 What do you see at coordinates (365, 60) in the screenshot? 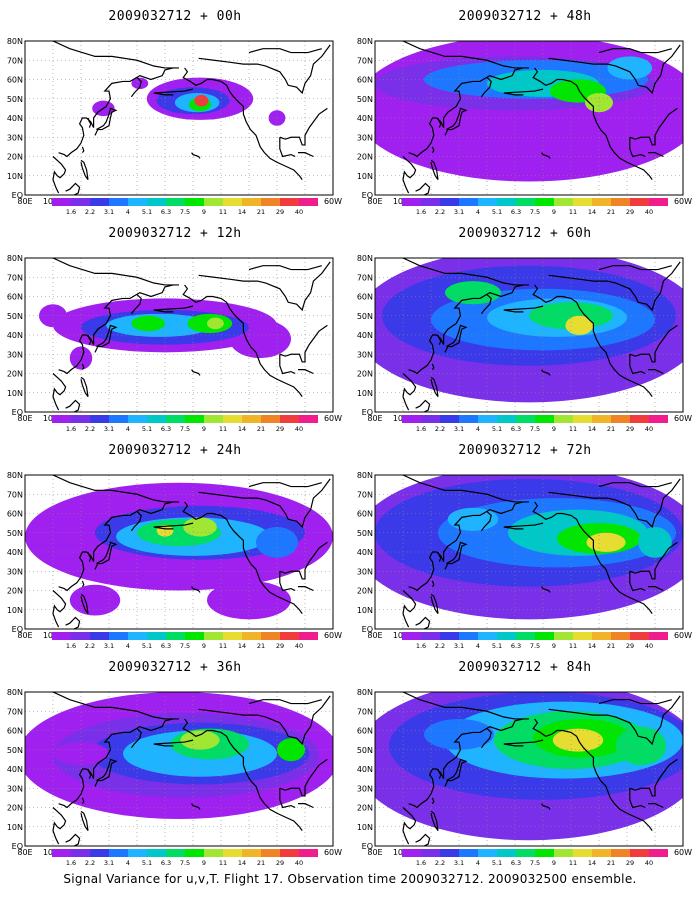
I see `latitude-label: 70N` at bounding box center [365, 60].